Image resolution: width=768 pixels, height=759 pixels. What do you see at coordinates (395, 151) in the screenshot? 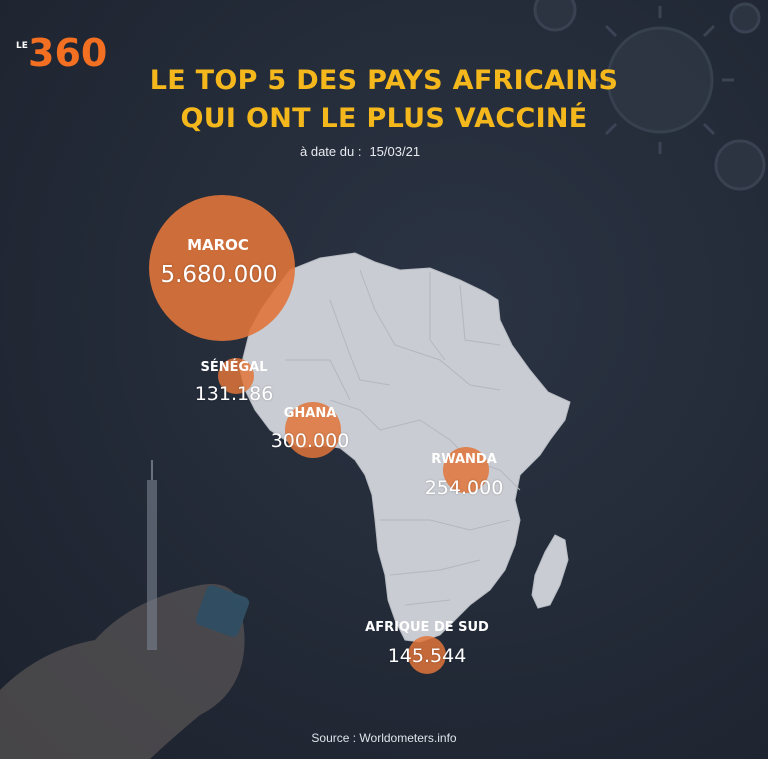
I see `date-value: 15/03/21` at bounding box center [395, 151].